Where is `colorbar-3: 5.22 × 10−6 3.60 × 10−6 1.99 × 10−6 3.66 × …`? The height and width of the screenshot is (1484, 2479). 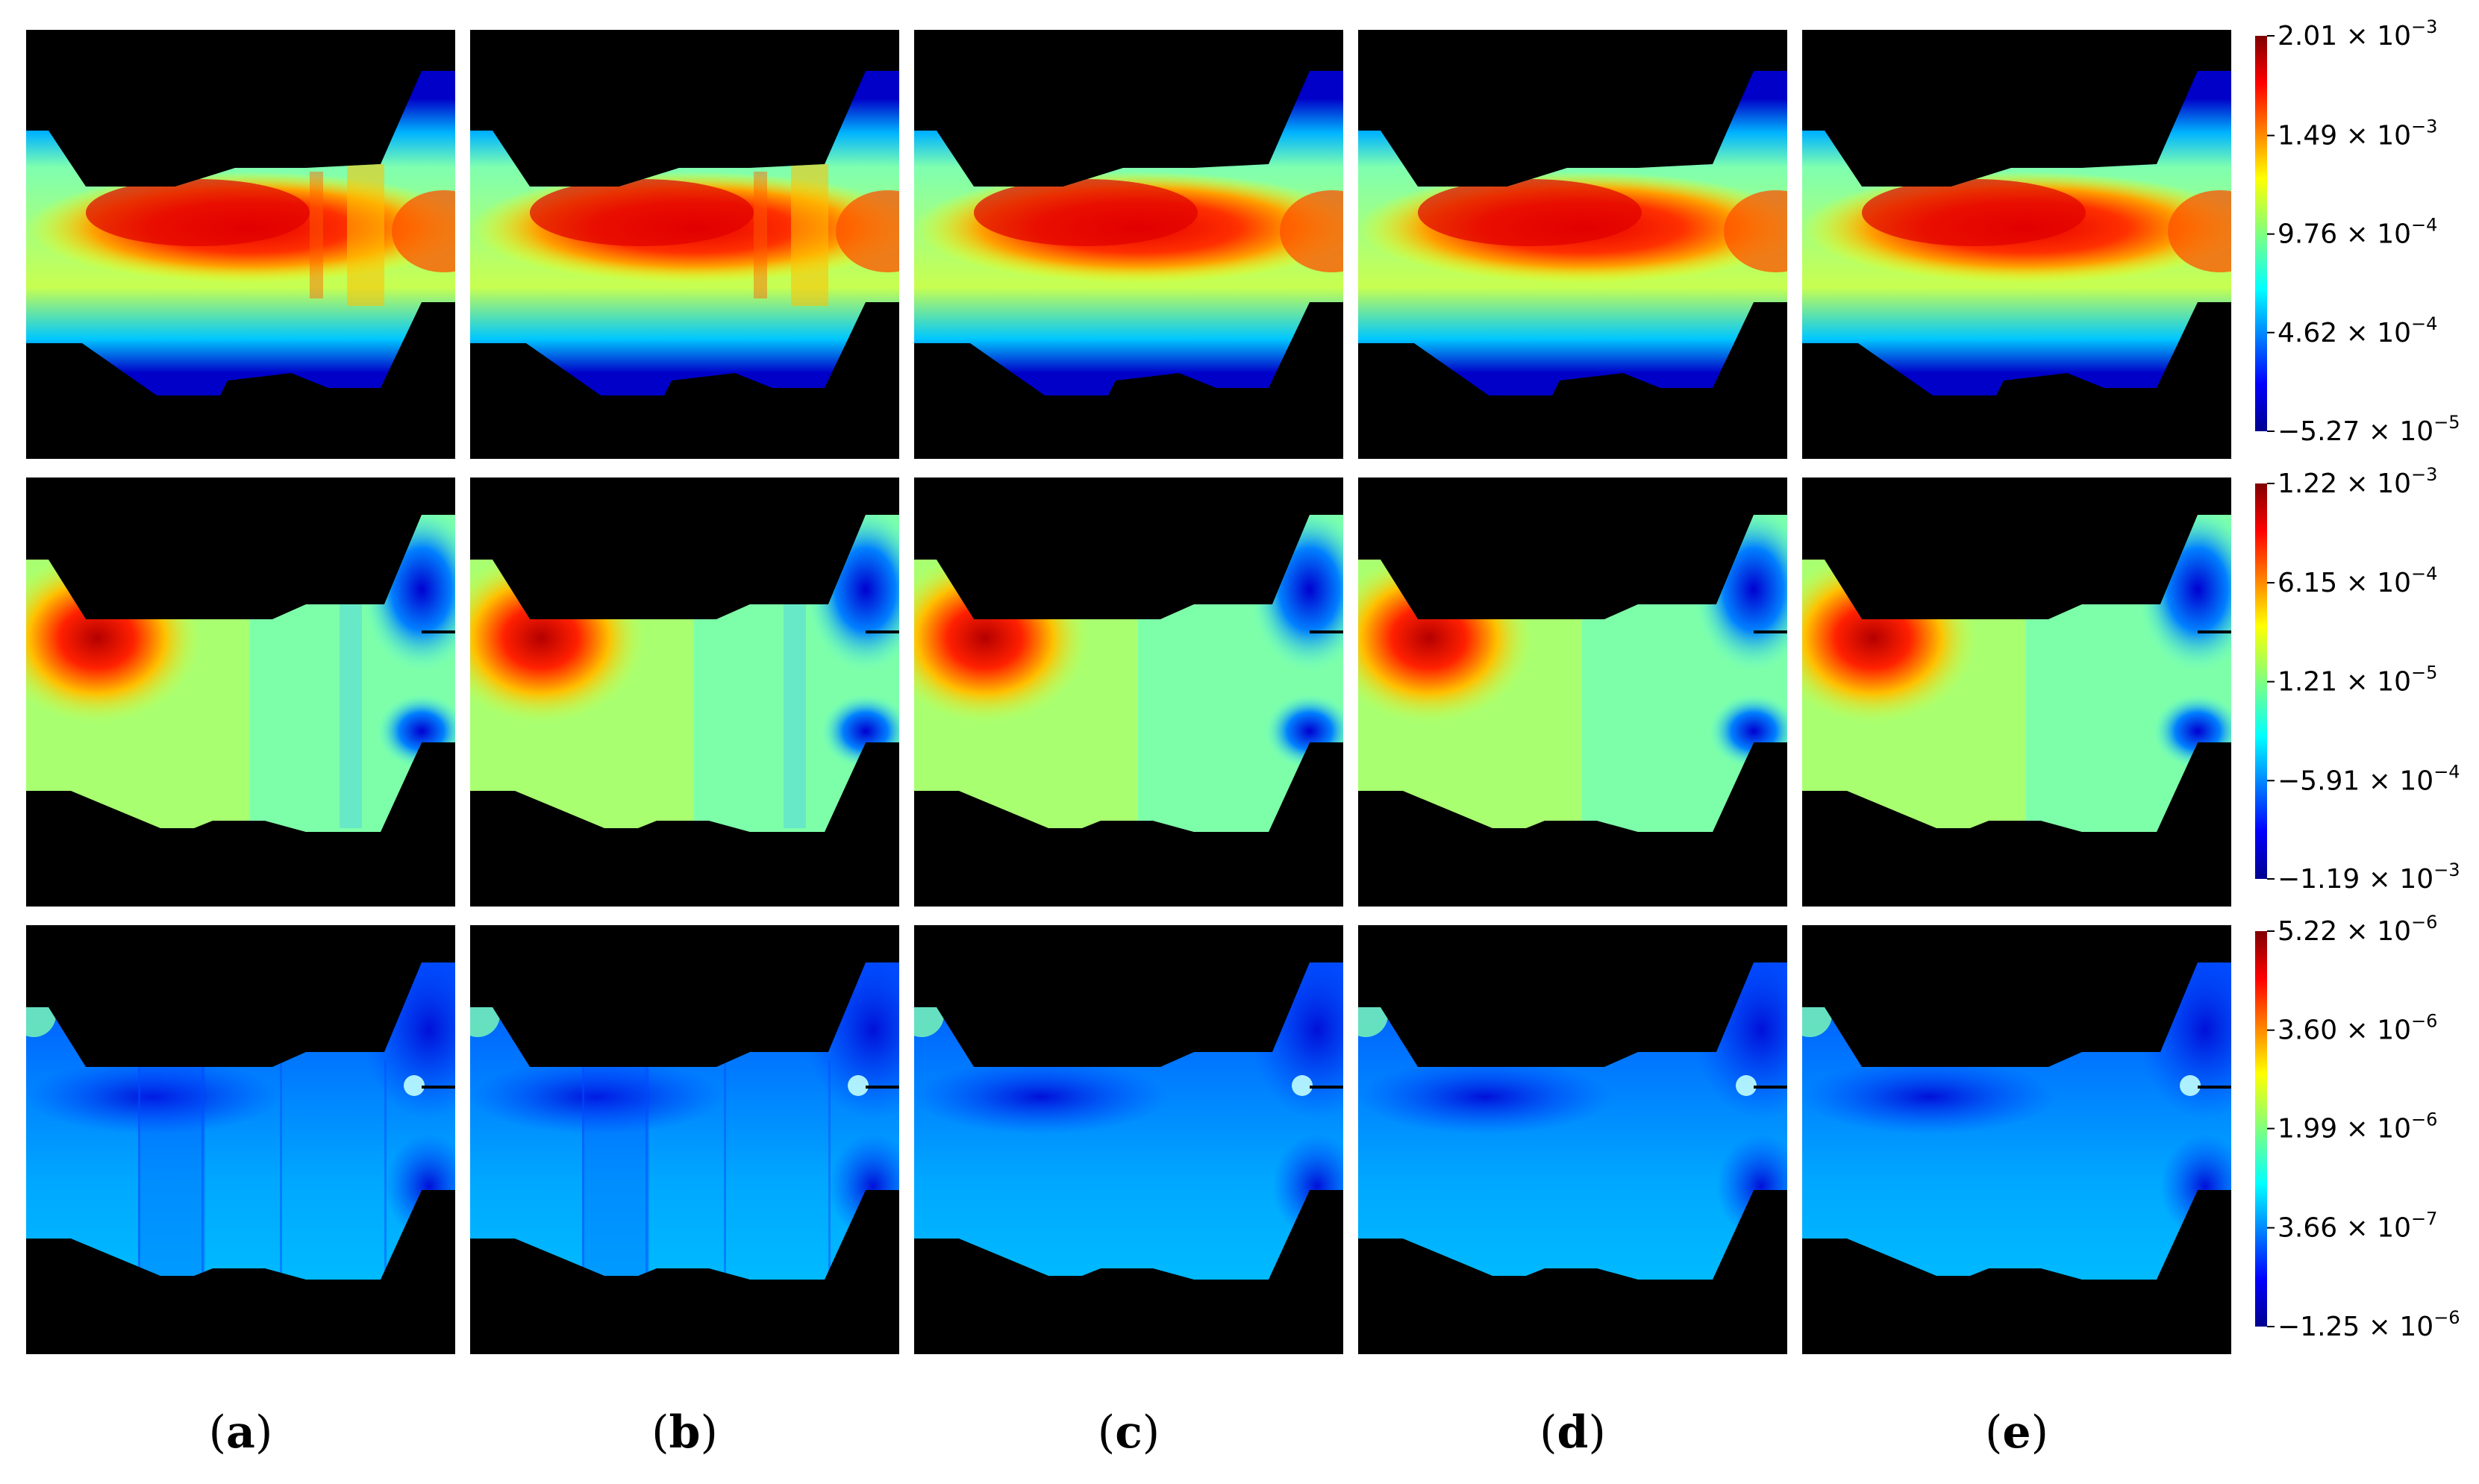
colorbar-3: 5.22 × 10−6 3.60 × 10−6 1.99 × 10−6 3.66 × … is located at coordinates (2357, 1127).